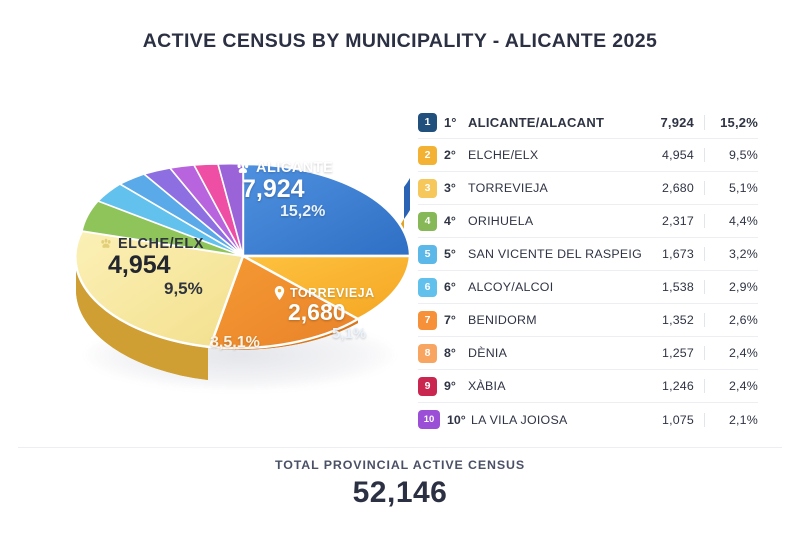 Image resolution: width=800 pixels, height=533 pixels. What do you see at coordinates (450, 221) in the screenshot?
I see `rank-ordinal: 4°` at bounding box center [450, 221].